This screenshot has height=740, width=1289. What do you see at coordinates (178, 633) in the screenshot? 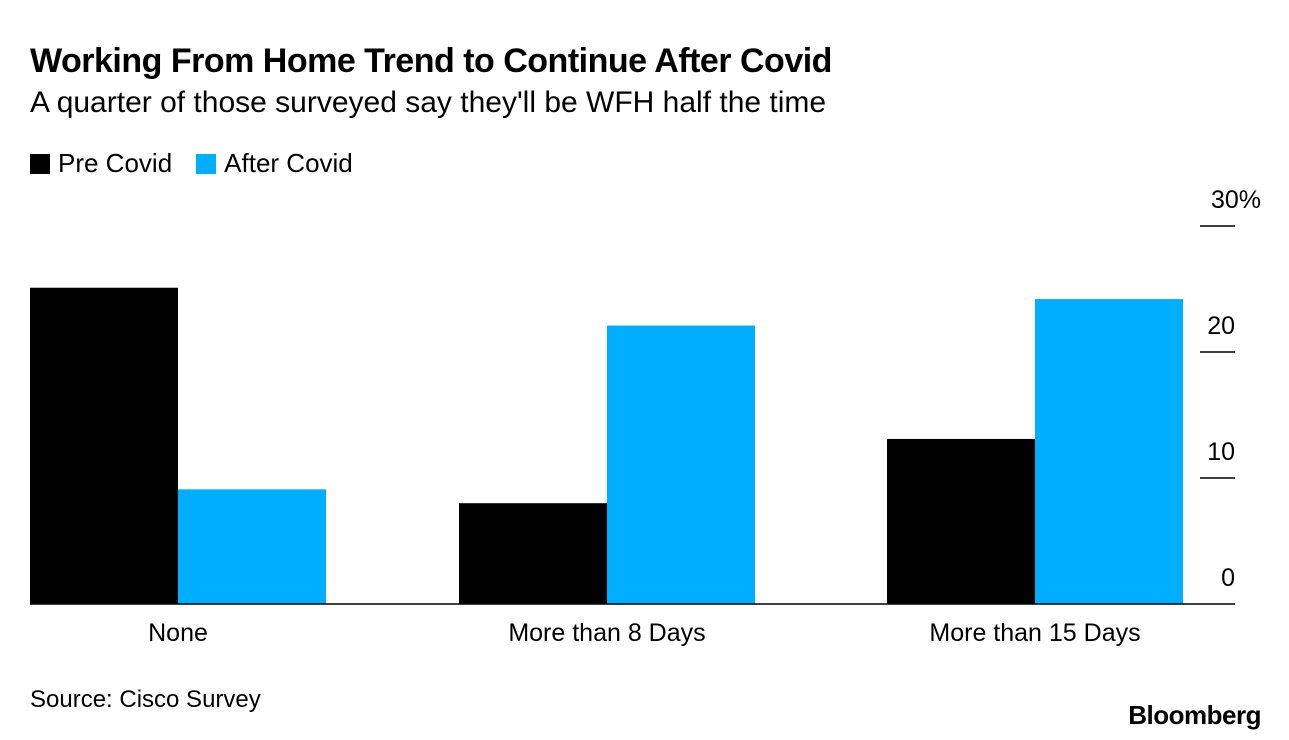
I see `x-tick-label: None` at bounding box center [178, 633].